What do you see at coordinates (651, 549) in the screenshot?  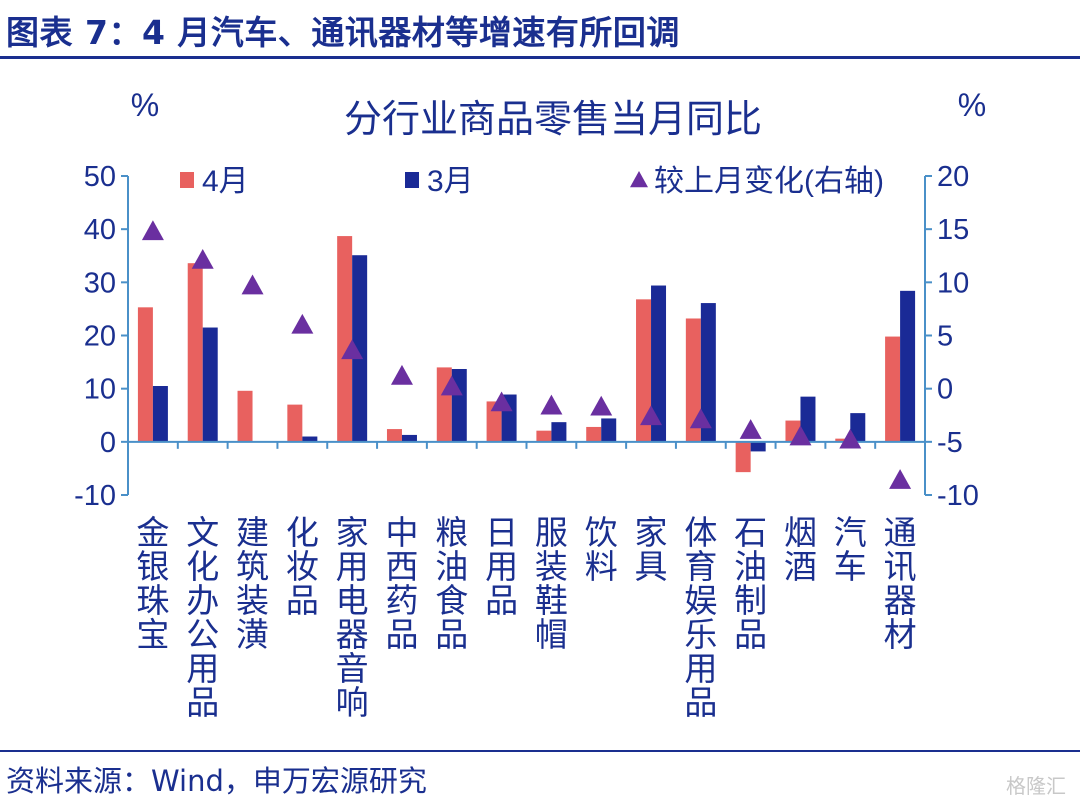 I see `category-label-10: 家具` at bounding box center [651, 549].